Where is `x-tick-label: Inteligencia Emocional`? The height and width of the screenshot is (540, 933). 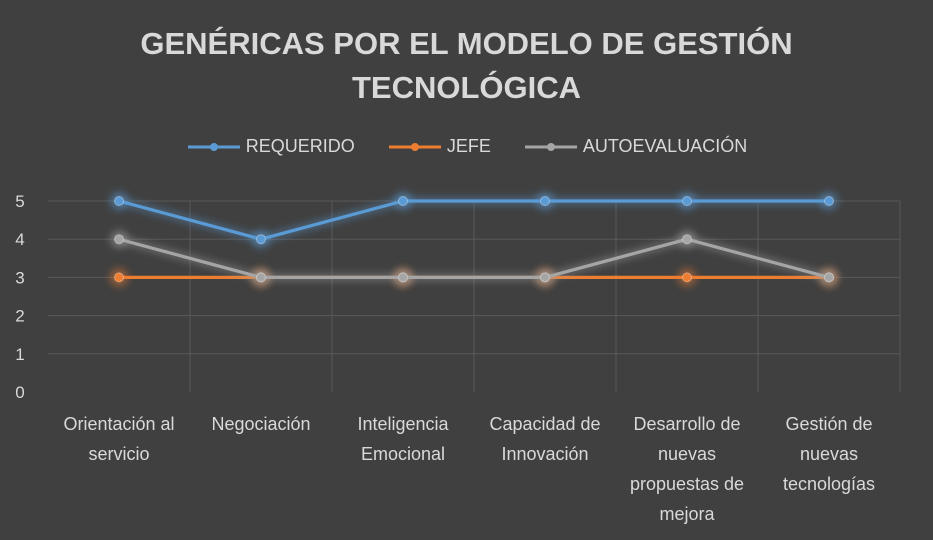 x-tick-label: Inteligencia Emocional is located at coordinates (403, 439).